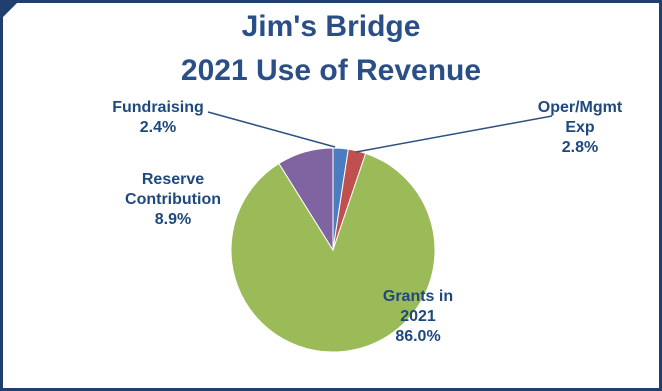 Image resolution: width=662 pixels, height=391 pixels. I want to click on slice-value-0: 2.4%, so click(158, 127).